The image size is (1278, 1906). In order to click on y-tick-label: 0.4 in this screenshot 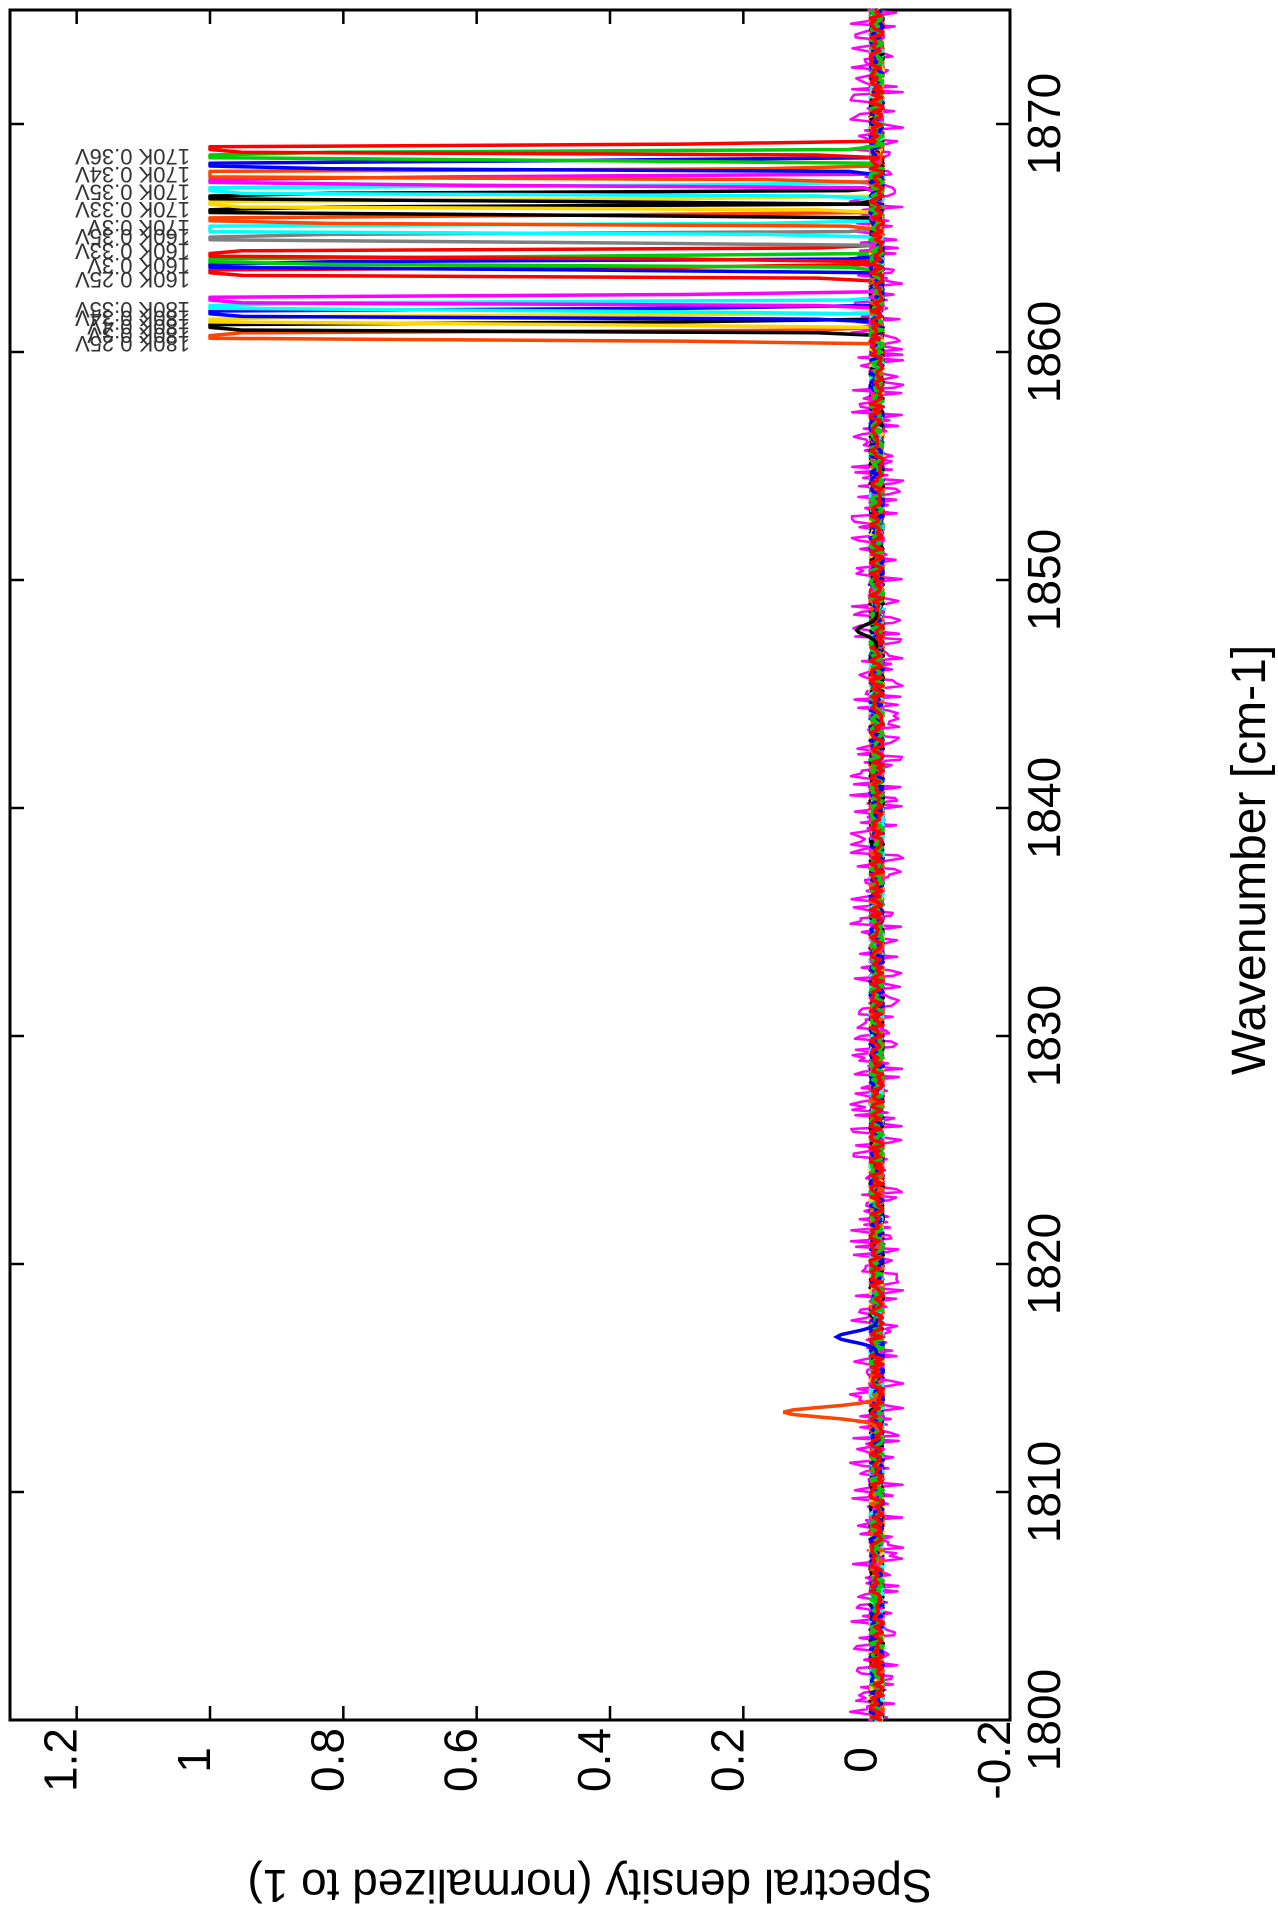, I will do `click(594, 1760)`.